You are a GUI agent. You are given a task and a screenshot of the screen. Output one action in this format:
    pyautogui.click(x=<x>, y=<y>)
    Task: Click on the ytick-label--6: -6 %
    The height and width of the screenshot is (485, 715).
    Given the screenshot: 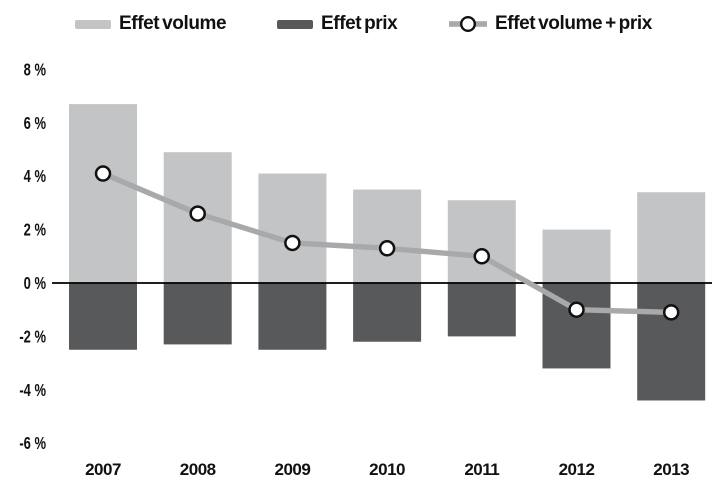 What is the action you would take?
    pyautogui.click(x=32, y=444)
    